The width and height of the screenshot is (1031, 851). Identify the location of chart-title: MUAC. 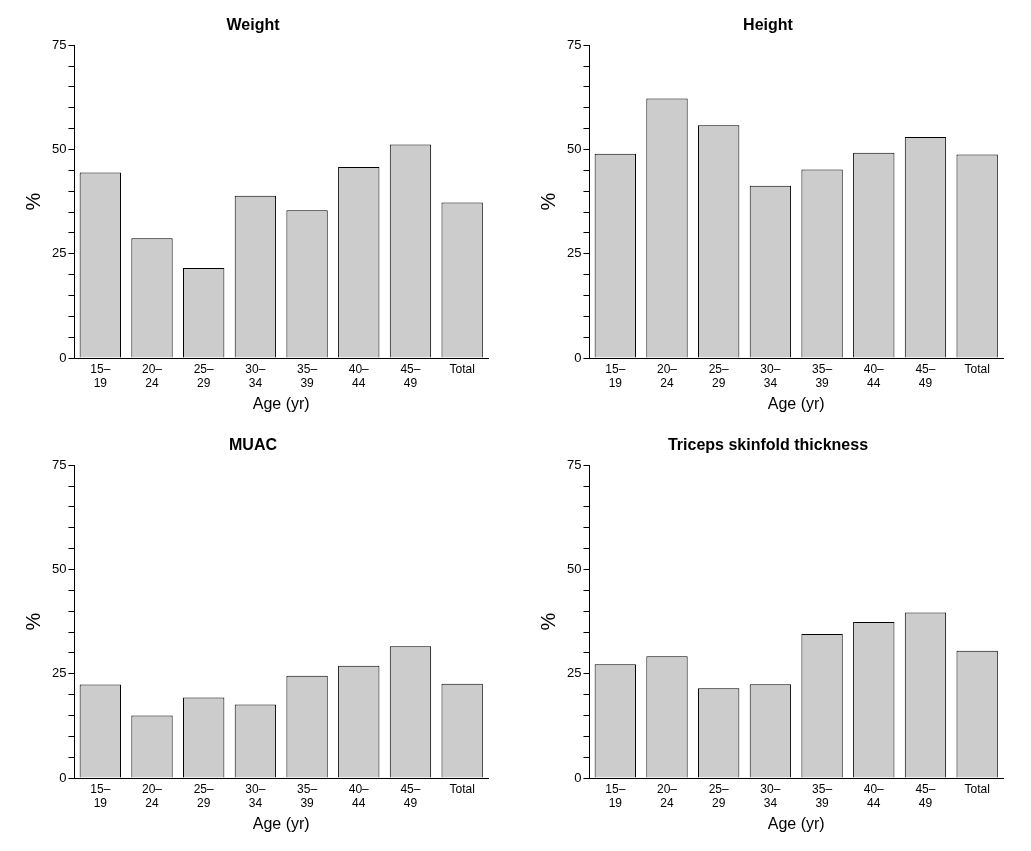
(253, 445).